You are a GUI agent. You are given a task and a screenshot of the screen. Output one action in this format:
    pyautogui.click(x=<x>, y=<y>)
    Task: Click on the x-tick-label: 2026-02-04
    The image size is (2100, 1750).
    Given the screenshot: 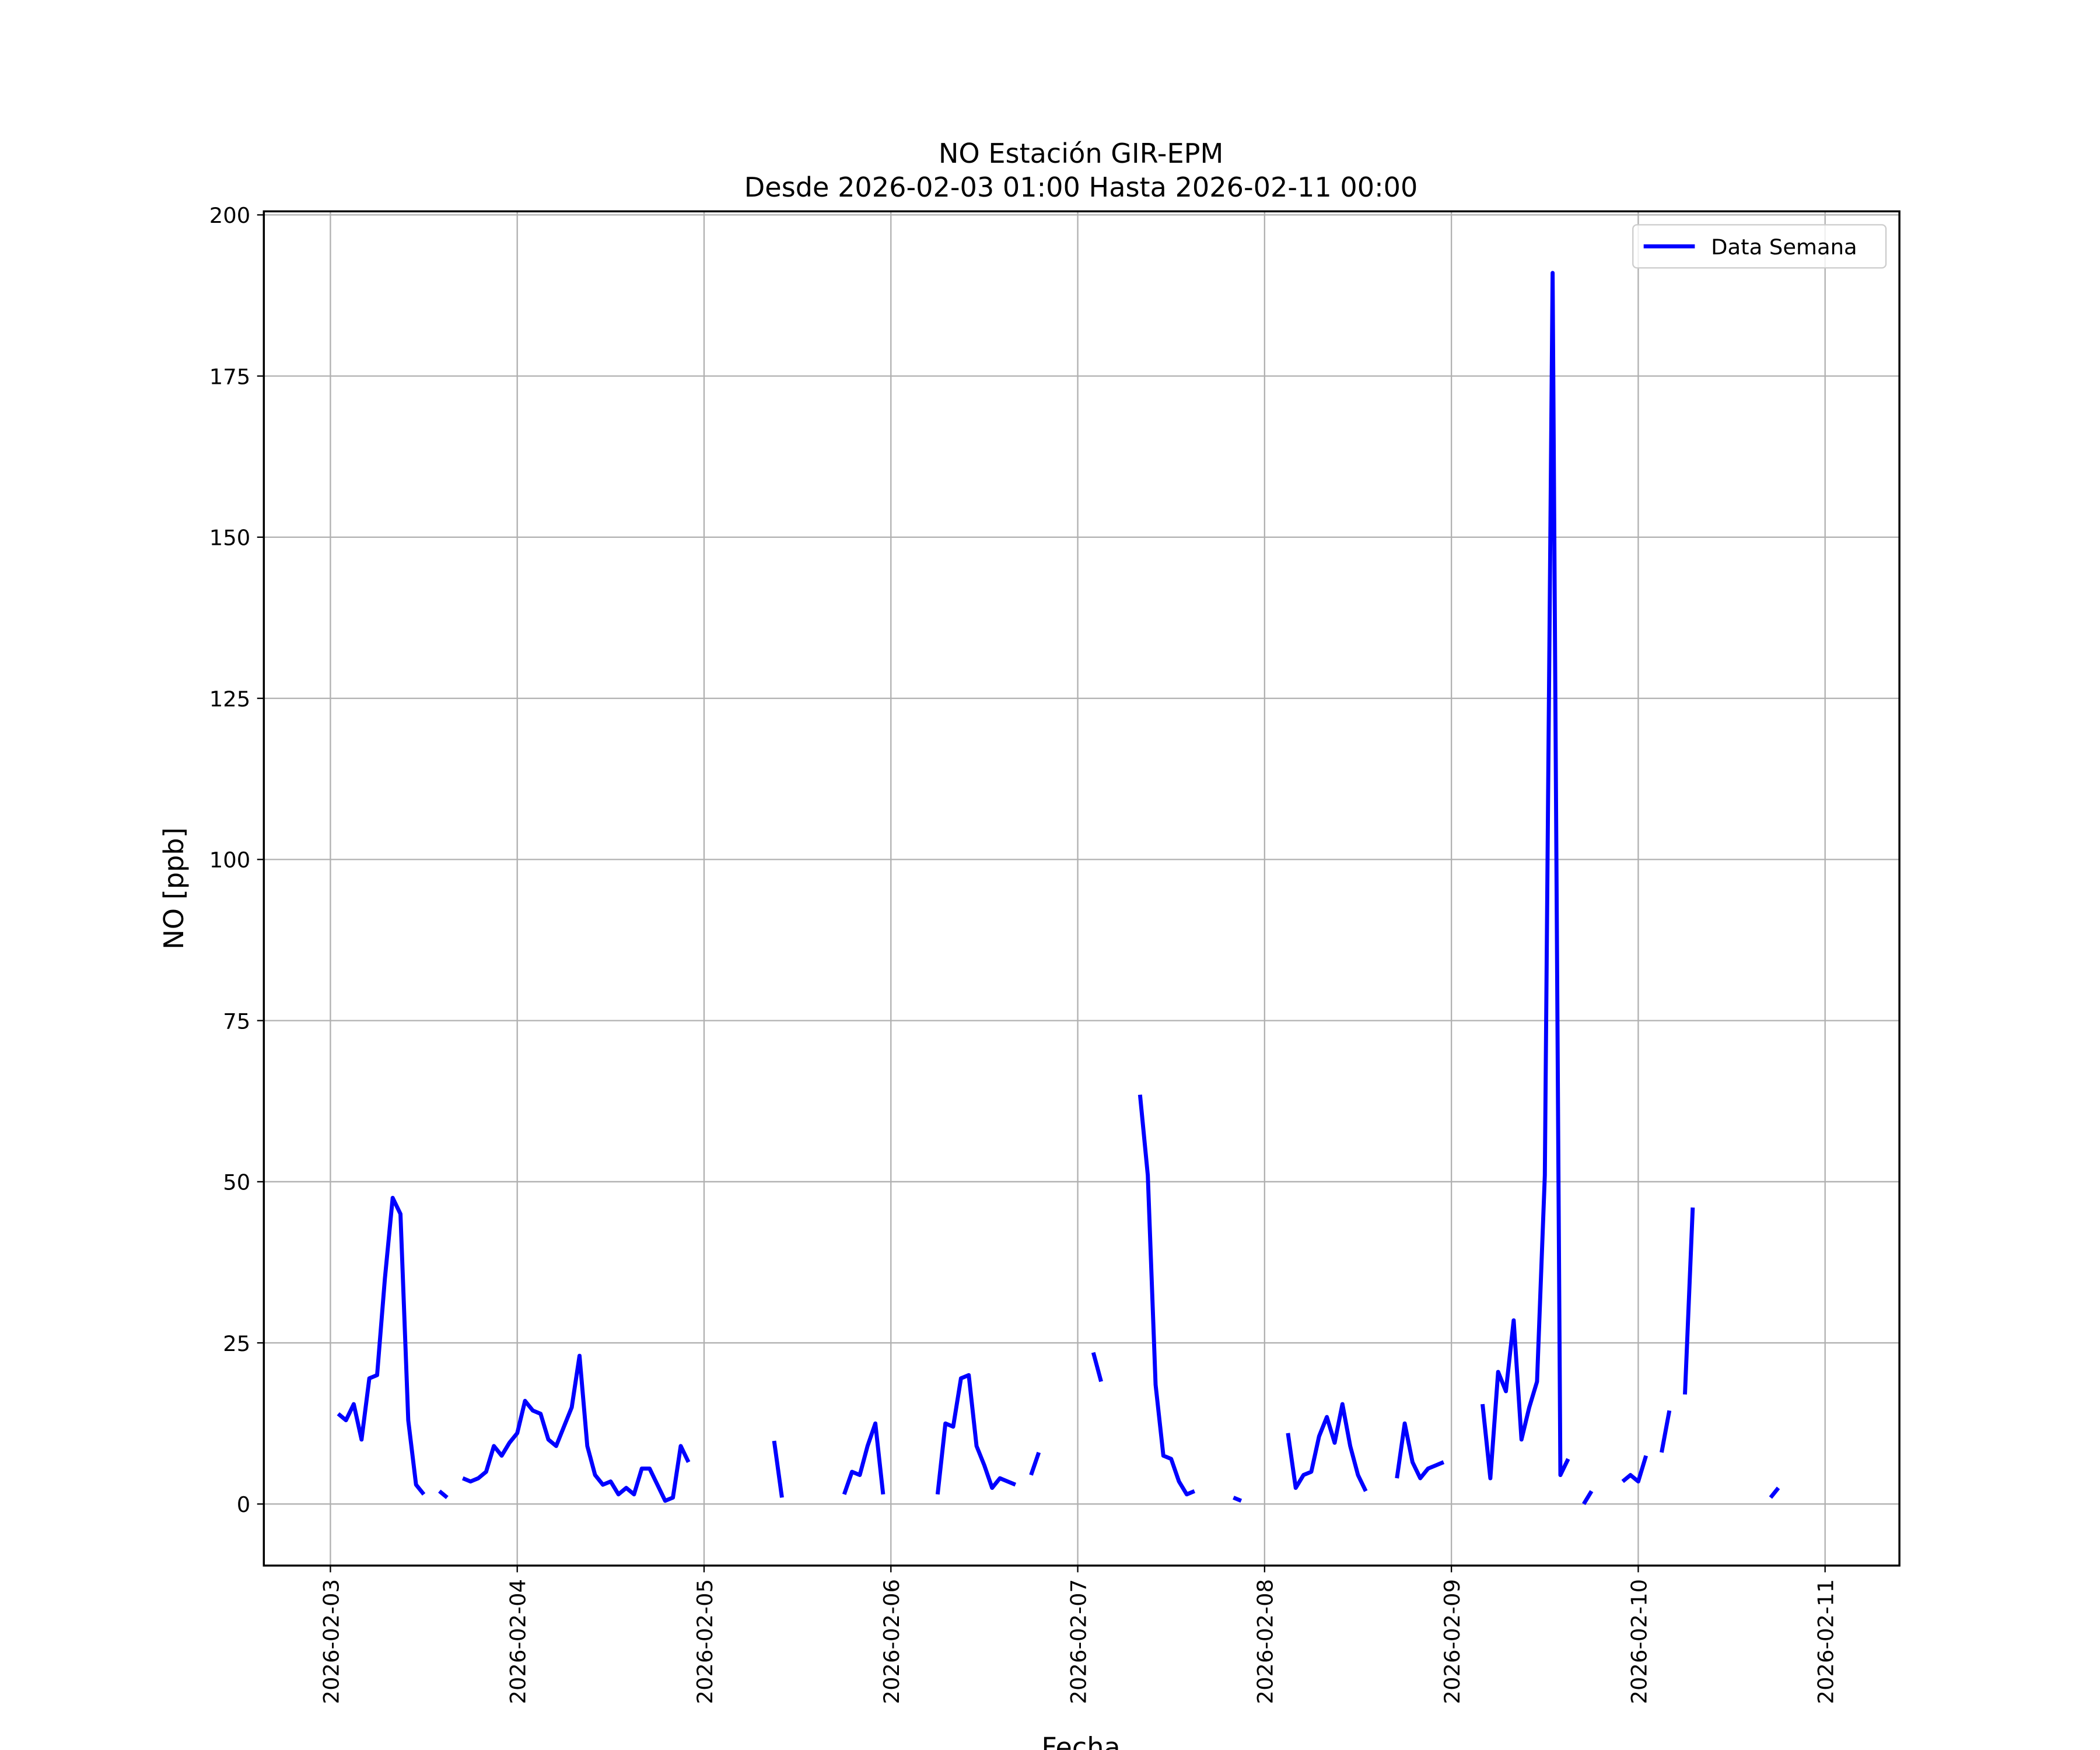 What is the action you would take?
    pyautogui.click(x=518, y=1641)
    